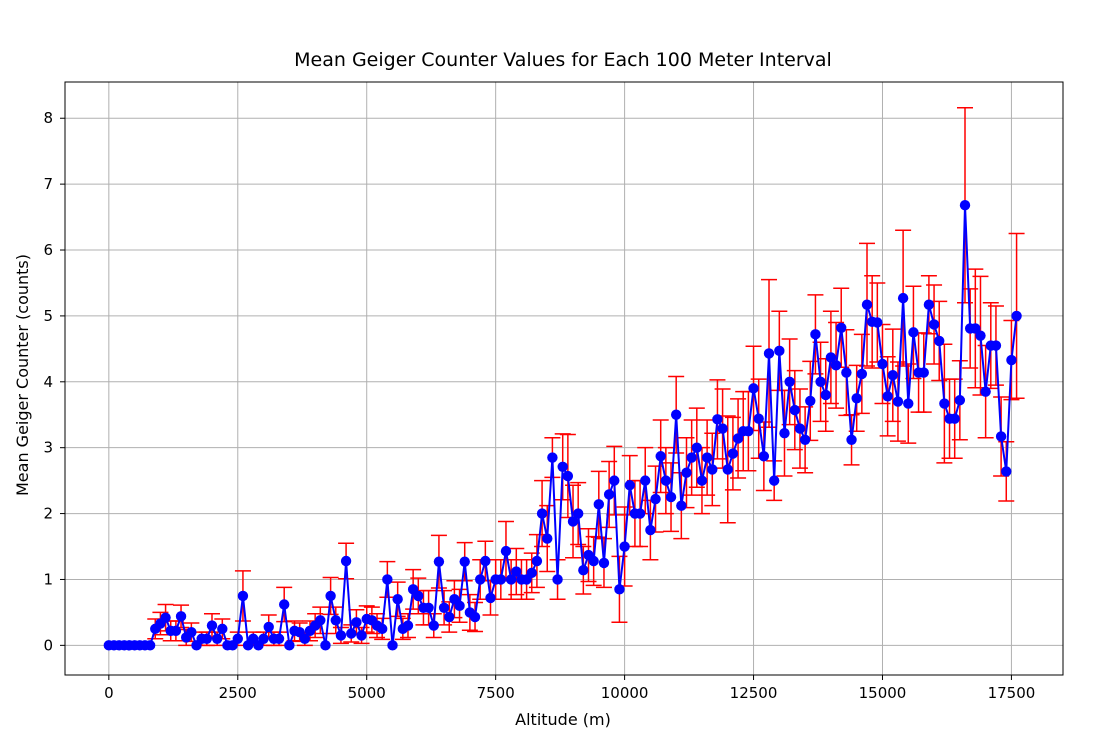 The width and height of the screenshot is (1106, 750). Describe the element at coordinates (625, 693) in the screenshot. I see `x-tick-label: 10000` at that location.